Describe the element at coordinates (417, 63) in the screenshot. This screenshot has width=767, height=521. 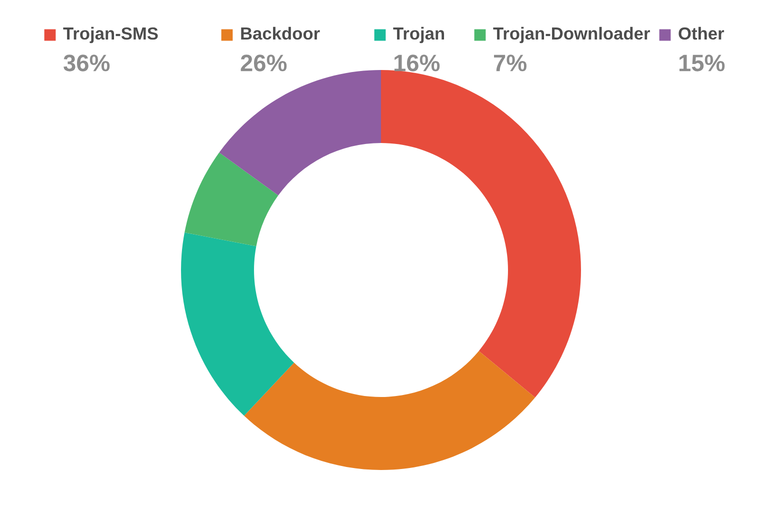
I see `data-label: 16%` at that location.